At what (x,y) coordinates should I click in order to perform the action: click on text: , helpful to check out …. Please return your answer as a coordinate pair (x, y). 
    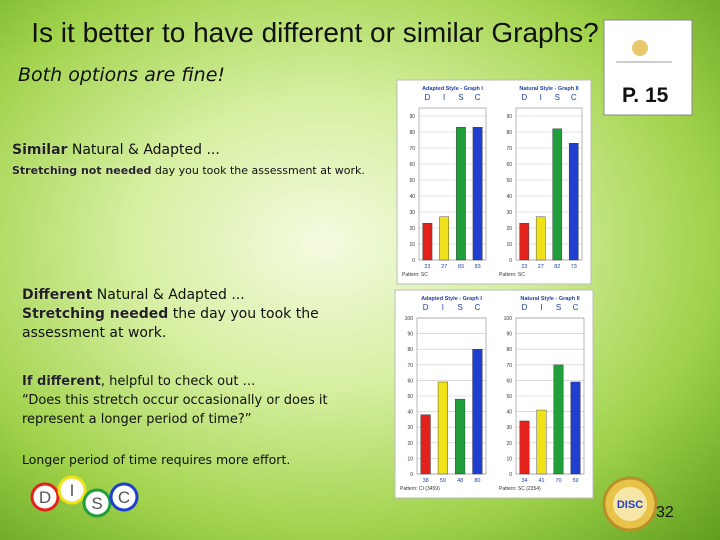
    Looking at the image, I should click on (178, 381).